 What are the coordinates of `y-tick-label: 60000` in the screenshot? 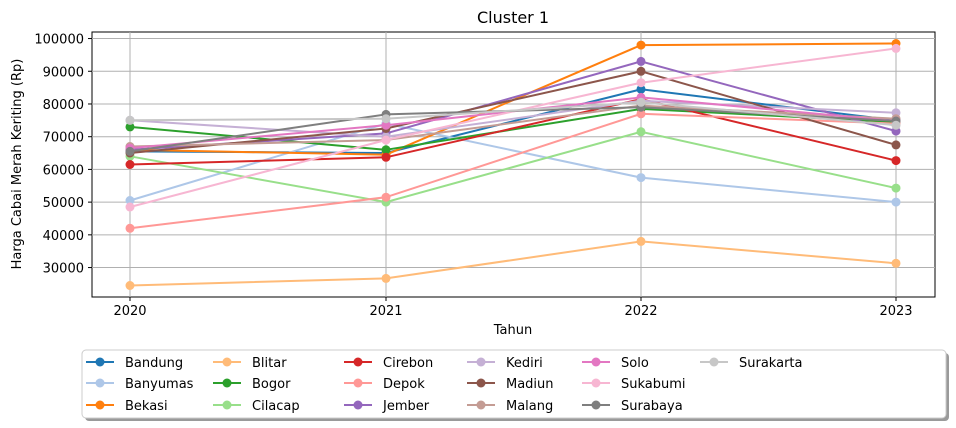 It's located at (63, 170).